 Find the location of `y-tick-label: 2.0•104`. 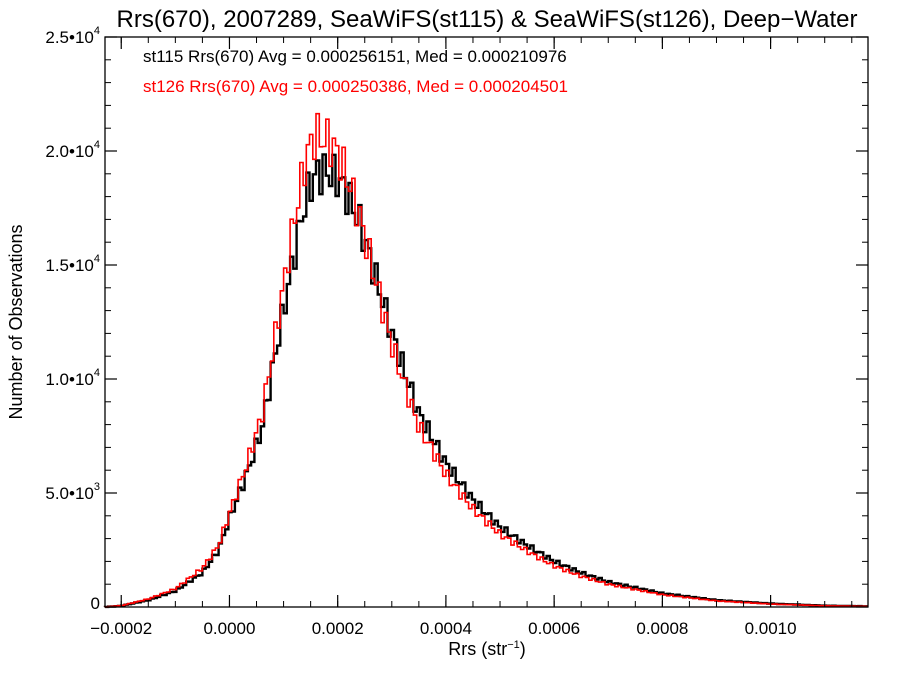

y-tick-label: 2.0•104 is located at coordinates (72, 150).